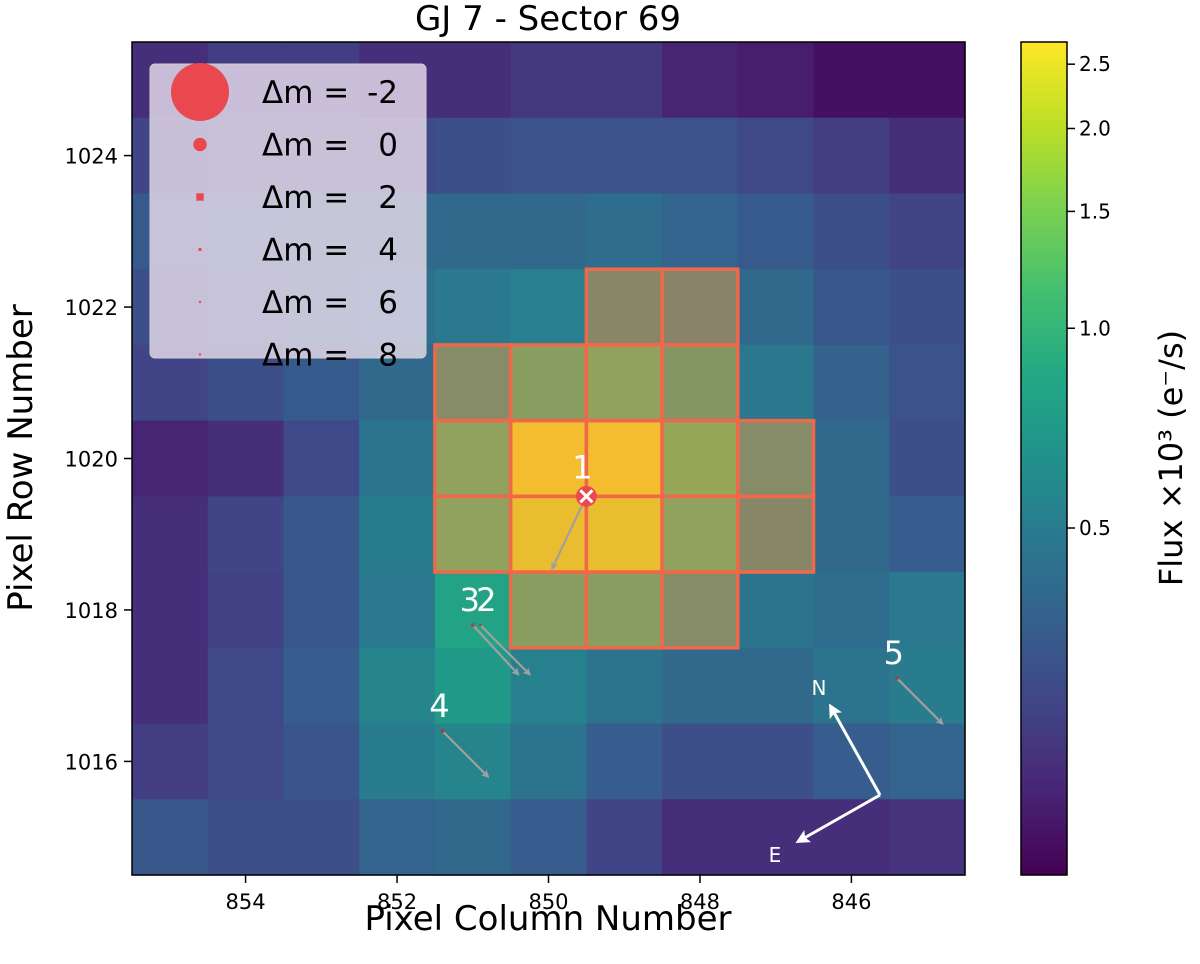 The image size is (1200, 964). I want to click on x-tick-label: 854, so click(246, 902).